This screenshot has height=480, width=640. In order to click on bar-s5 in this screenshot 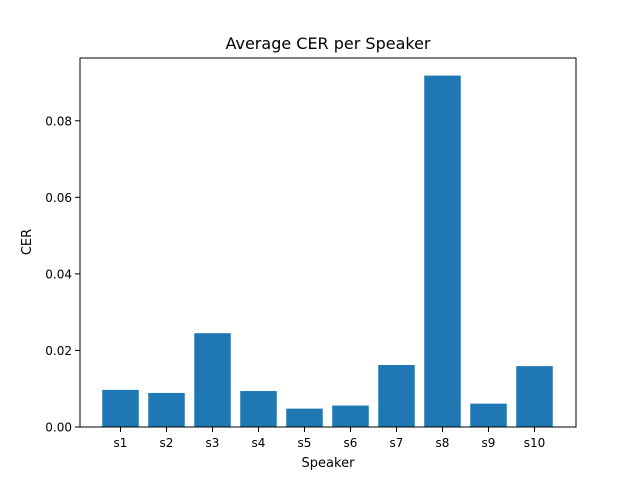, I will do `click(304, 417)`.